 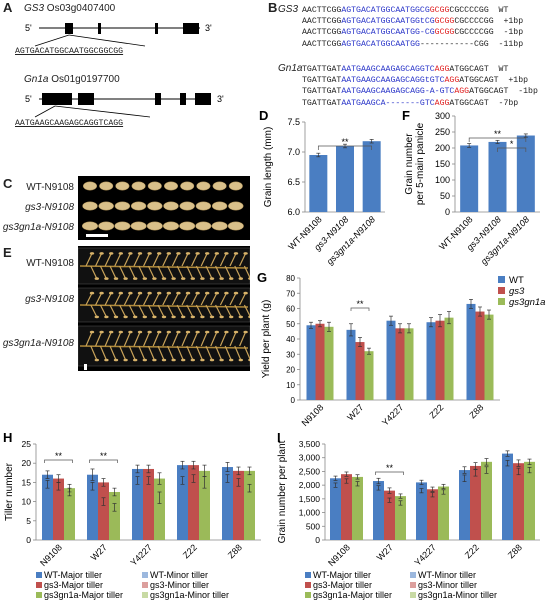 What do you see at coordinates (293, 122) in the screenshot?
I see `y-tick-label: 7.5` at bounding box center [293, 122].